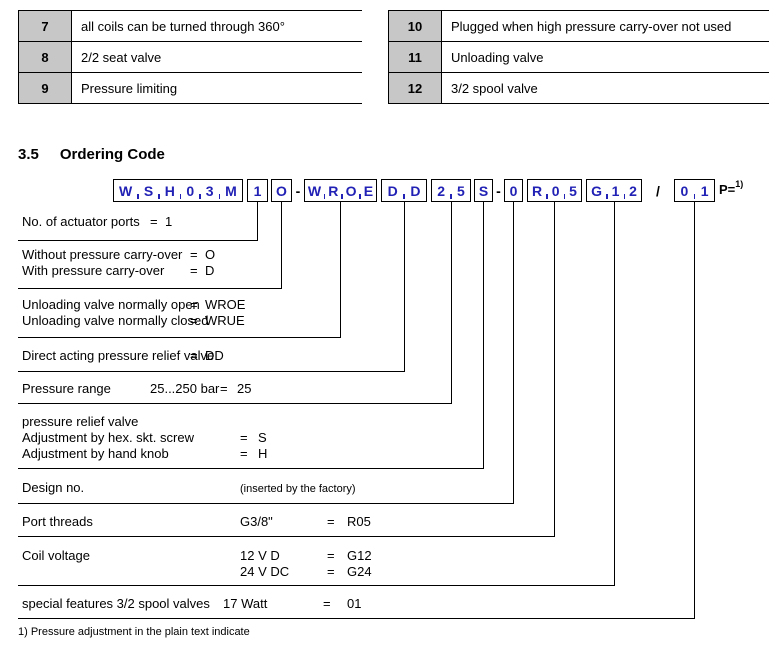 This screenshot has height=647, width=782. What do you see at coordinates (80, 421) in the screenshot?
I see `row-label: pressure relief valve` at bounding box center [80, 421].